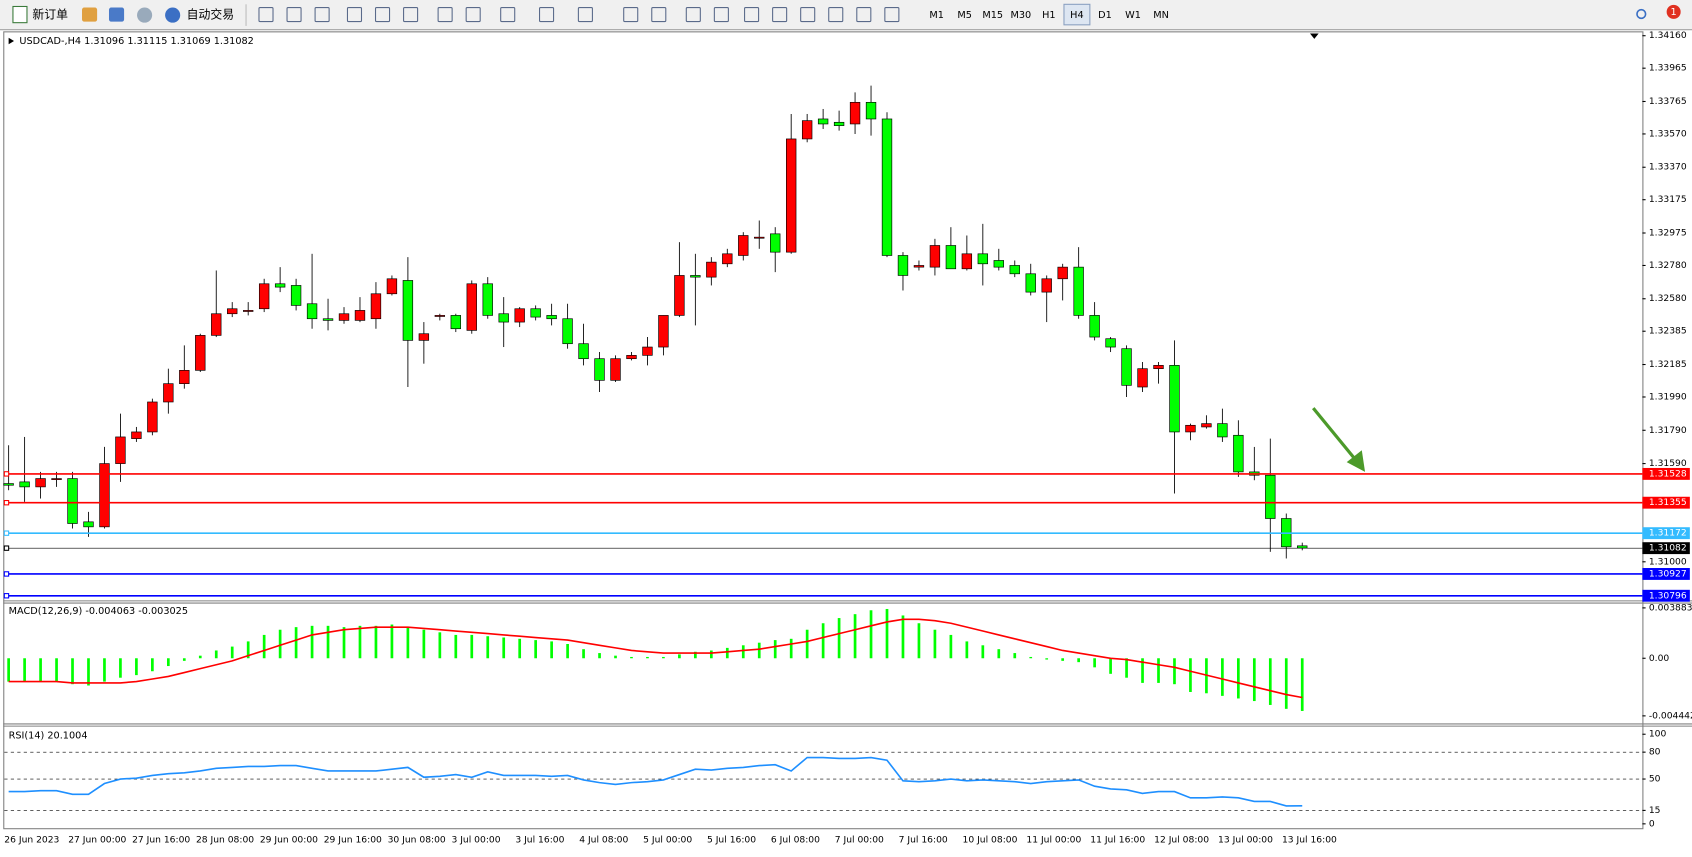 The height and width of the screenshot is (857, 1692). Describe the element at coordinates (1668, 396) in the screenshot. I see `y-tick-label: 1.31990` at that location.